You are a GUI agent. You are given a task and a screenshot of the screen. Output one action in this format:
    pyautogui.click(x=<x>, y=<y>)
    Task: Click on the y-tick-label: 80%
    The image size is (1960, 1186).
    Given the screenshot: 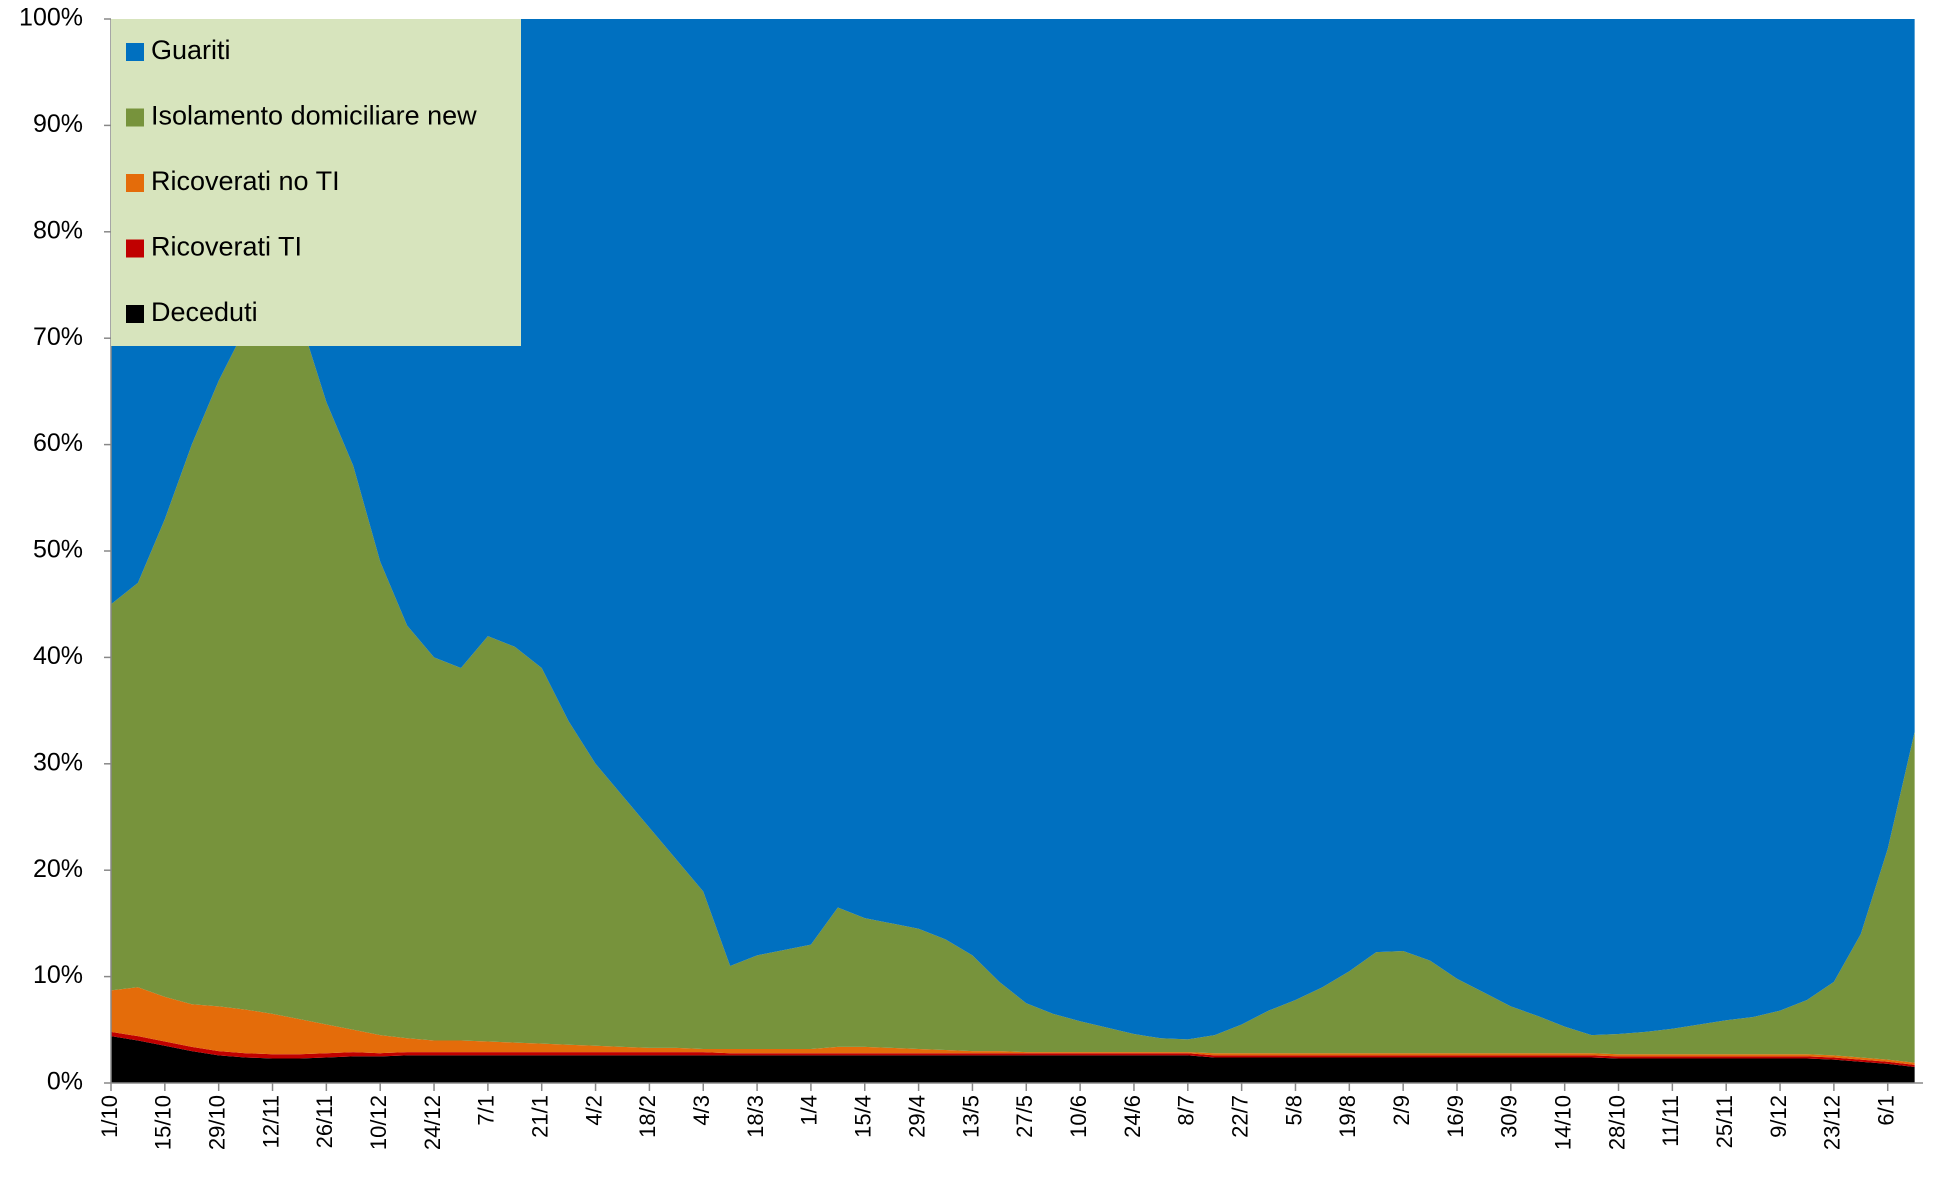 What is the action you would take?
    pyautogui.click(x=58, y=230)
    